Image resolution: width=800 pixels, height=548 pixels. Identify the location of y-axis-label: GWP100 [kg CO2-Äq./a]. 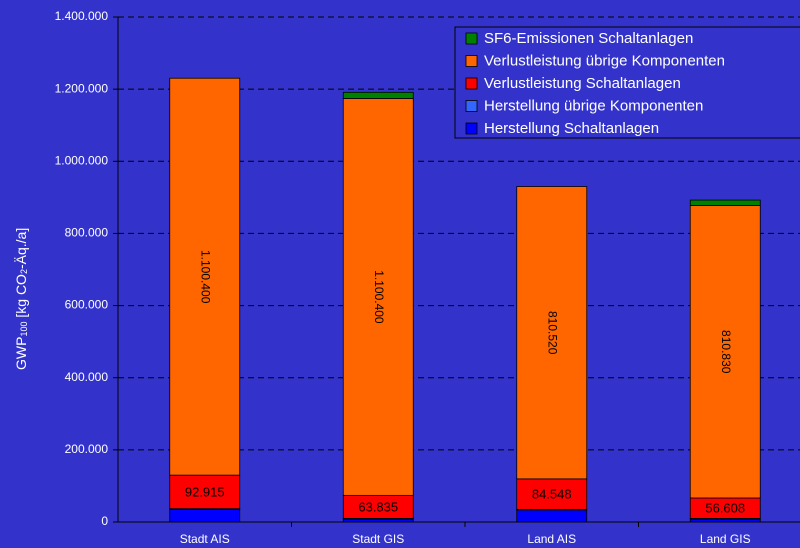
(21, 299).